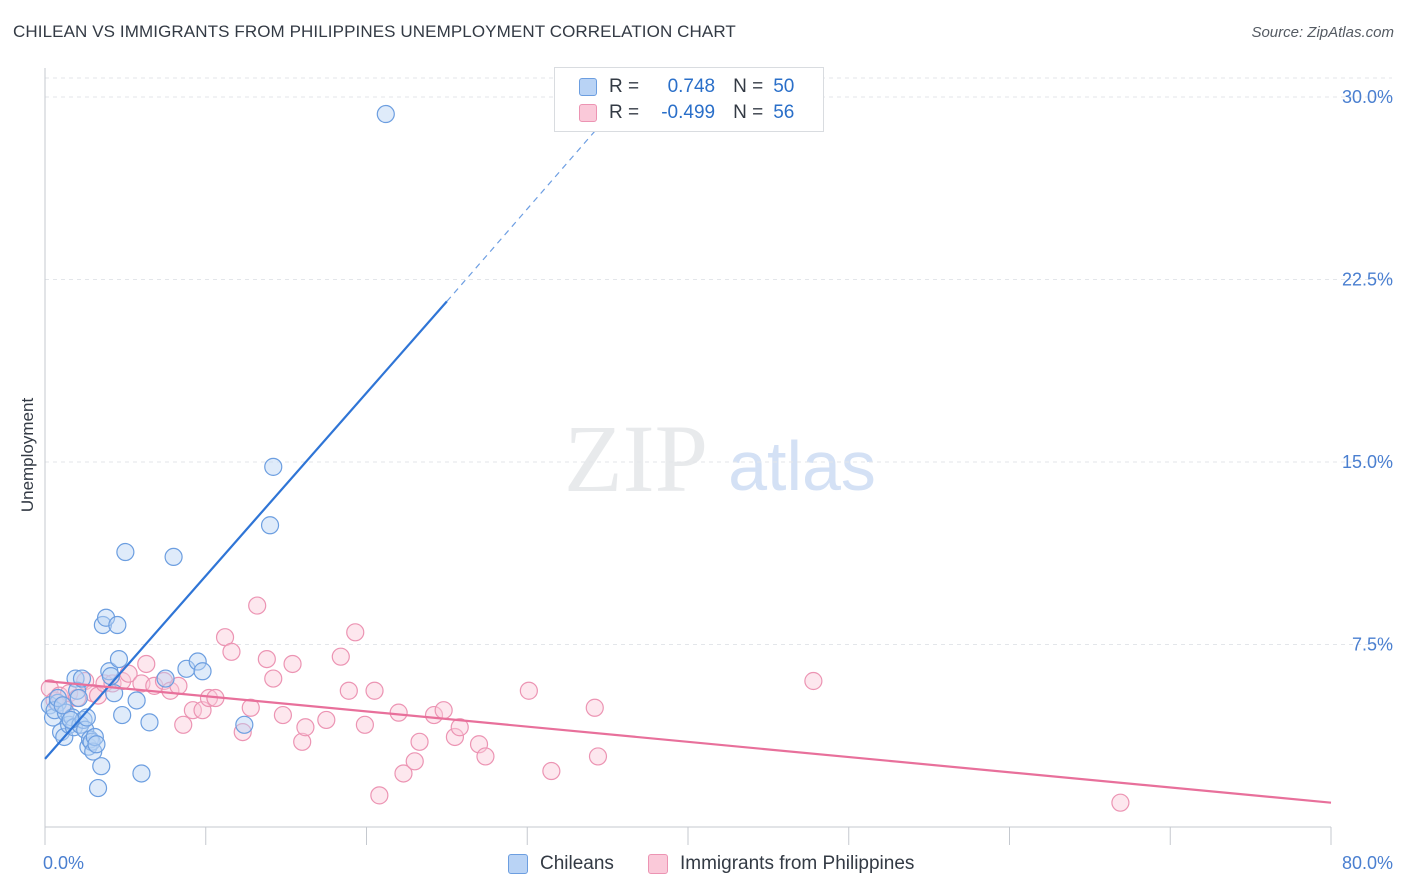 The image size is (1406, 892). I want to click on watermark-zip: ZIP, so click(636, 458).